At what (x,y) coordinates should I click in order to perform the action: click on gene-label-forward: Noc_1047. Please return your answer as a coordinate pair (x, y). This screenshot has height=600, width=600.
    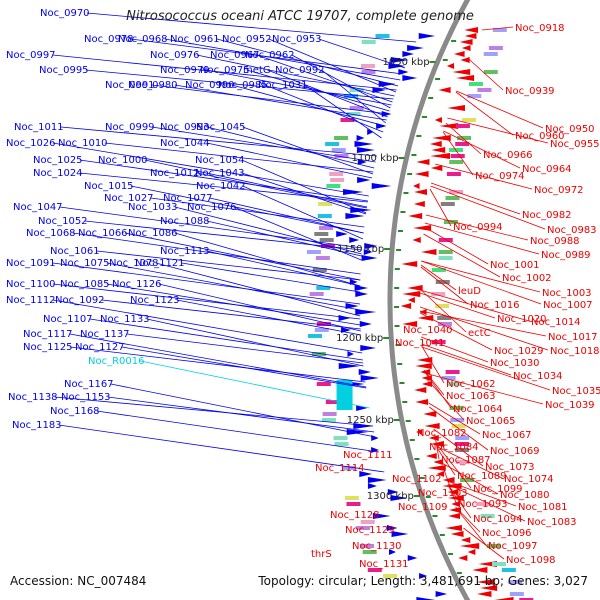
    Looking at the image, I should click on (38, 207).